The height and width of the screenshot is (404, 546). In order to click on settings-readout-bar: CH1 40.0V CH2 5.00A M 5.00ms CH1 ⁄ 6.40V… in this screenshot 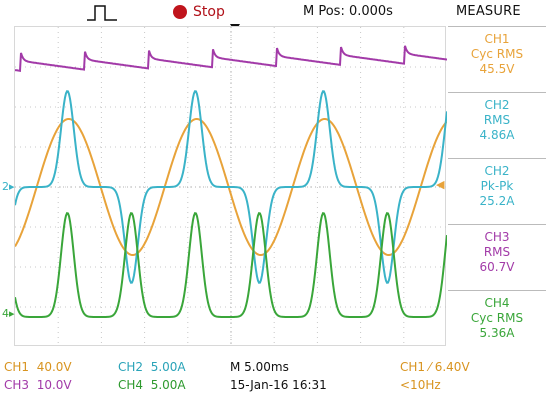, I will do `click(273, 380)`.